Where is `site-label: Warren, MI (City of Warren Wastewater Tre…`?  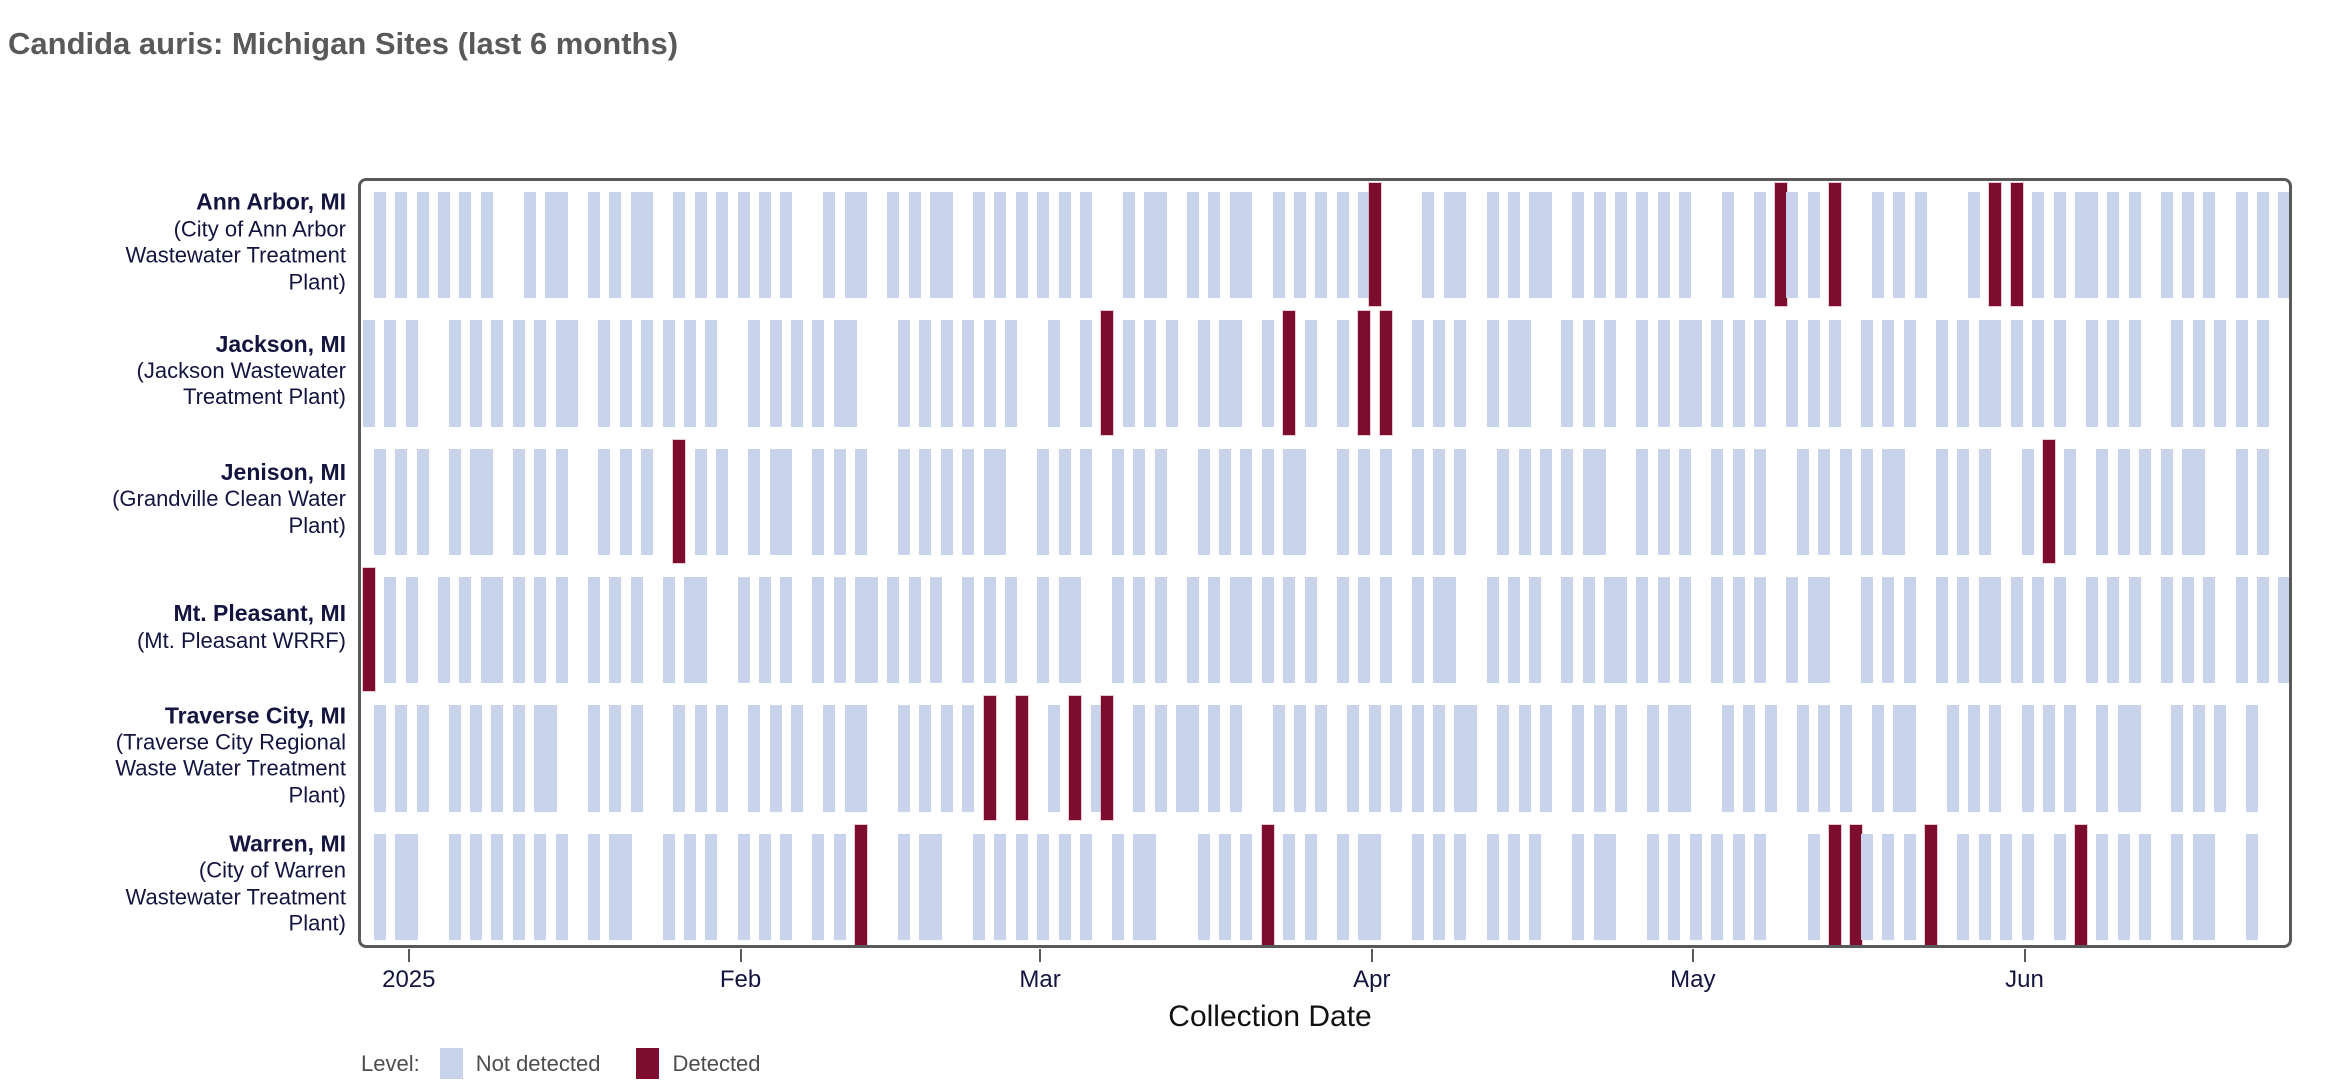
site-label: Warren, MI (City of Warren Wastewater Tre… is located at coordinates (218, 883).